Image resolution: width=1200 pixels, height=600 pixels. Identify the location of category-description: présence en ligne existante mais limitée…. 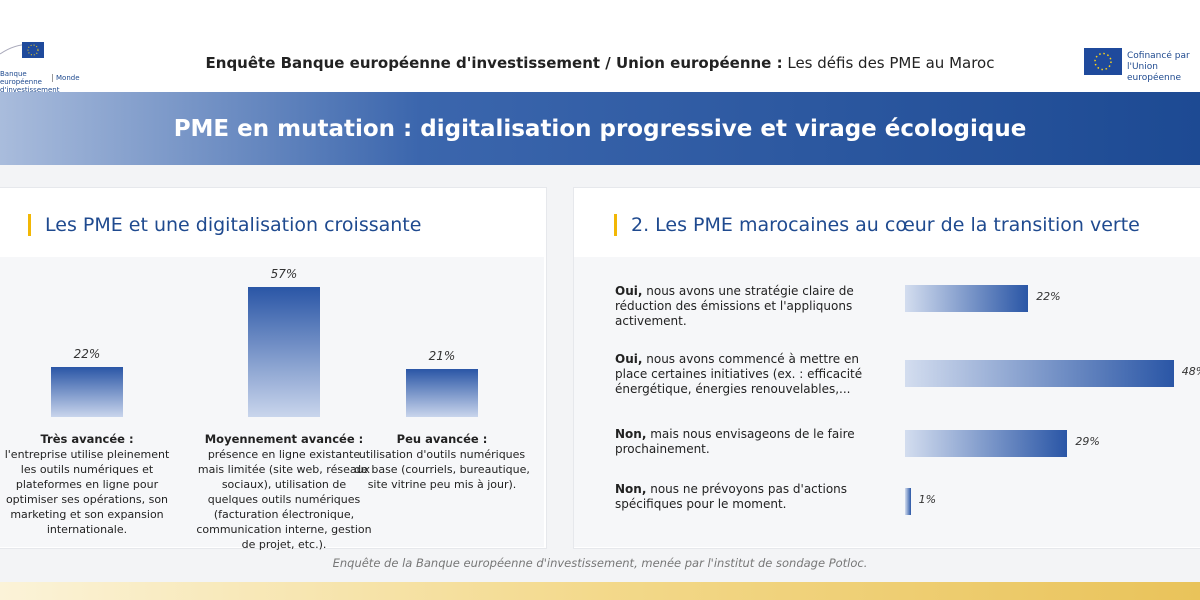
(284, 499).